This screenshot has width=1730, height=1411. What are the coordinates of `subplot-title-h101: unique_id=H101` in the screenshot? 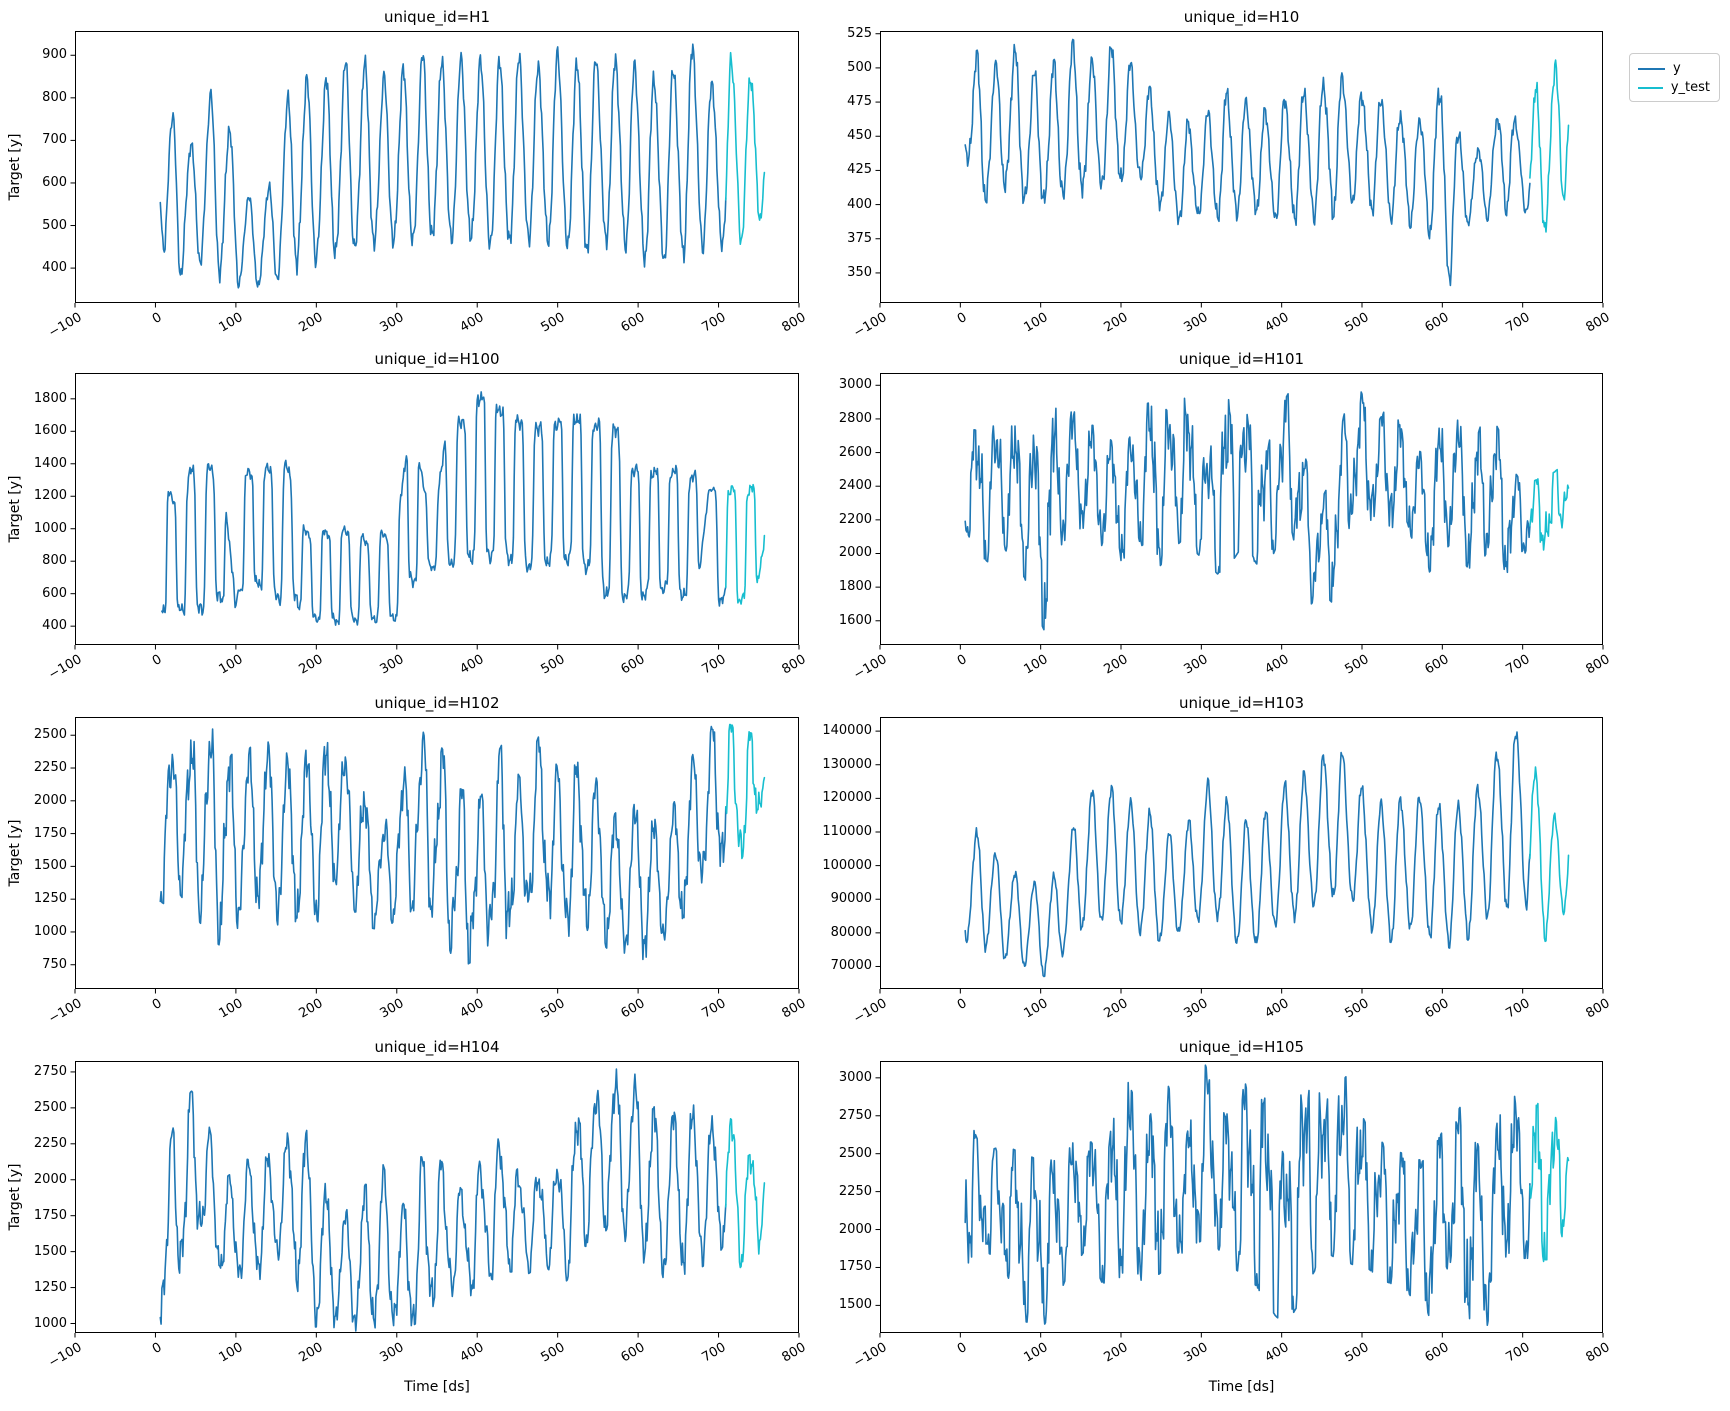 It's located at (1241, 359).